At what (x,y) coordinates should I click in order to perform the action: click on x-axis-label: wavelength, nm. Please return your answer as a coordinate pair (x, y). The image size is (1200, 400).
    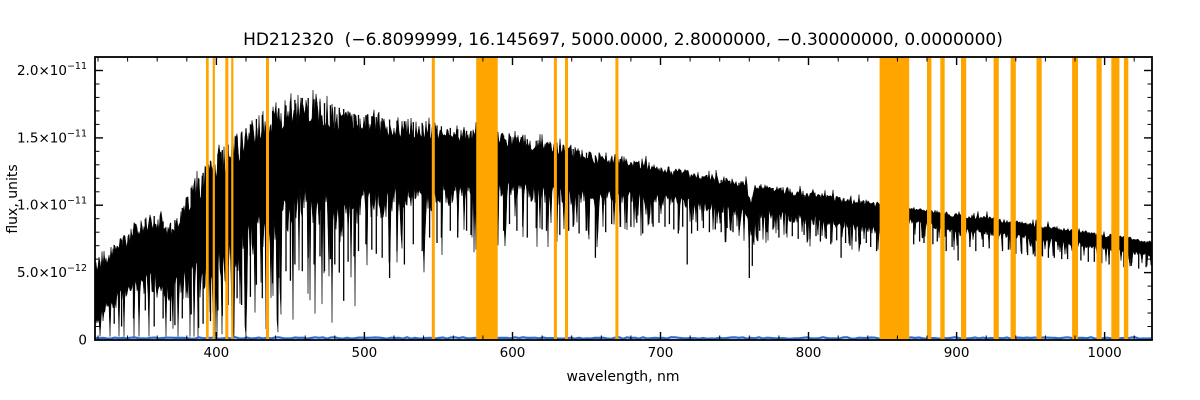
    Looking at the image, I should click on (623, 377).